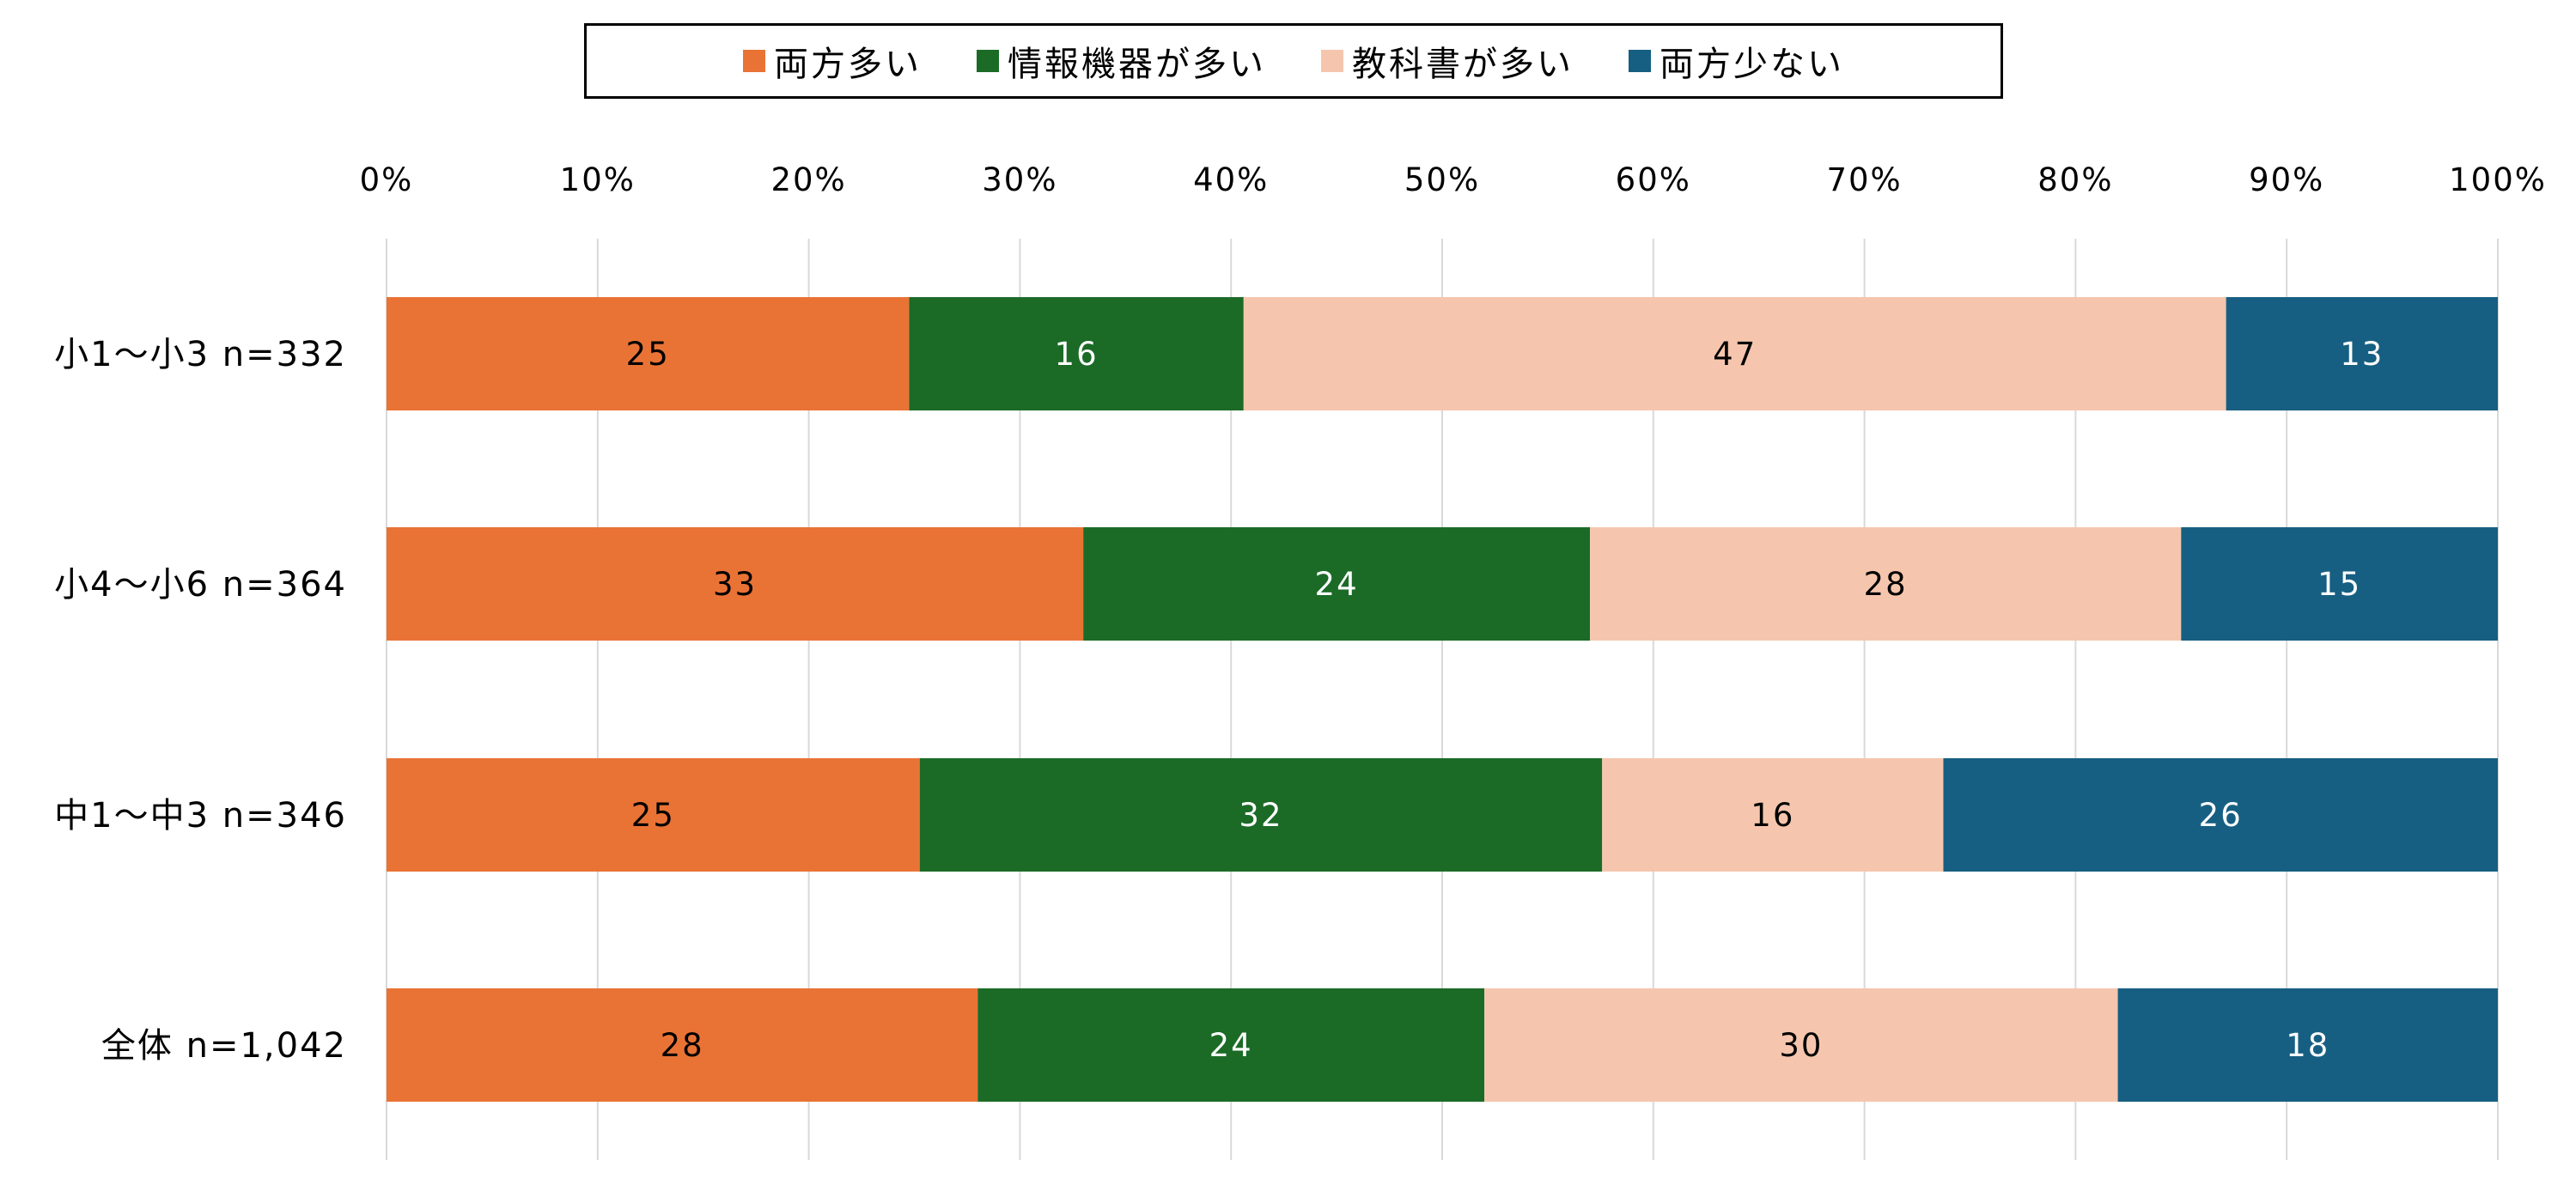 The height and width of the screenshot is (1185, 2576). I want to click on x-tick-label: 70%, so click(1864, 179).